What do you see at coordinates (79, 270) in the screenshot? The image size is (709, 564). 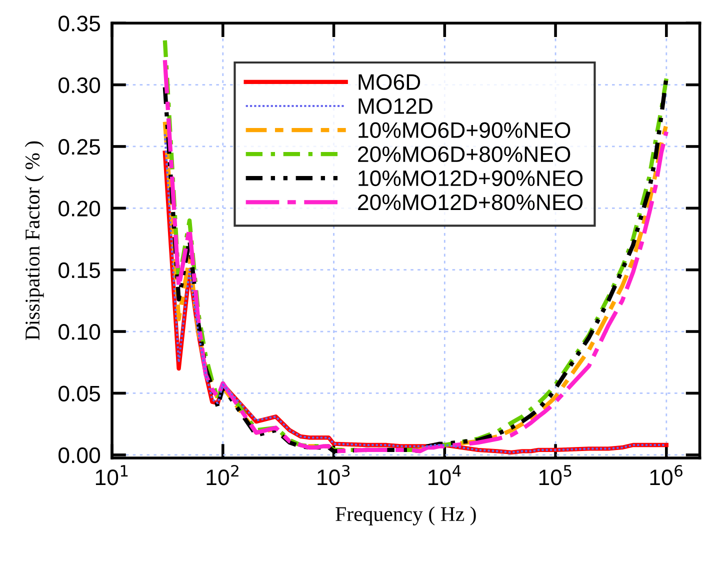 I see `y-tick-label: 0.15` at bounding box center [79, 270].